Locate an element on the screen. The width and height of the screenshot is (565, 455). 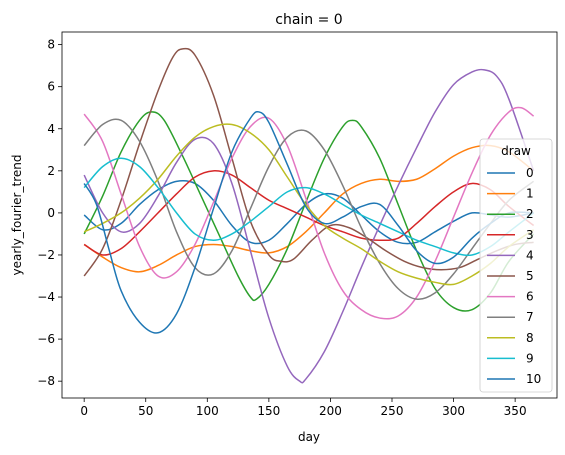
legend-label-9: 9 is located at coordinates (530, 358).